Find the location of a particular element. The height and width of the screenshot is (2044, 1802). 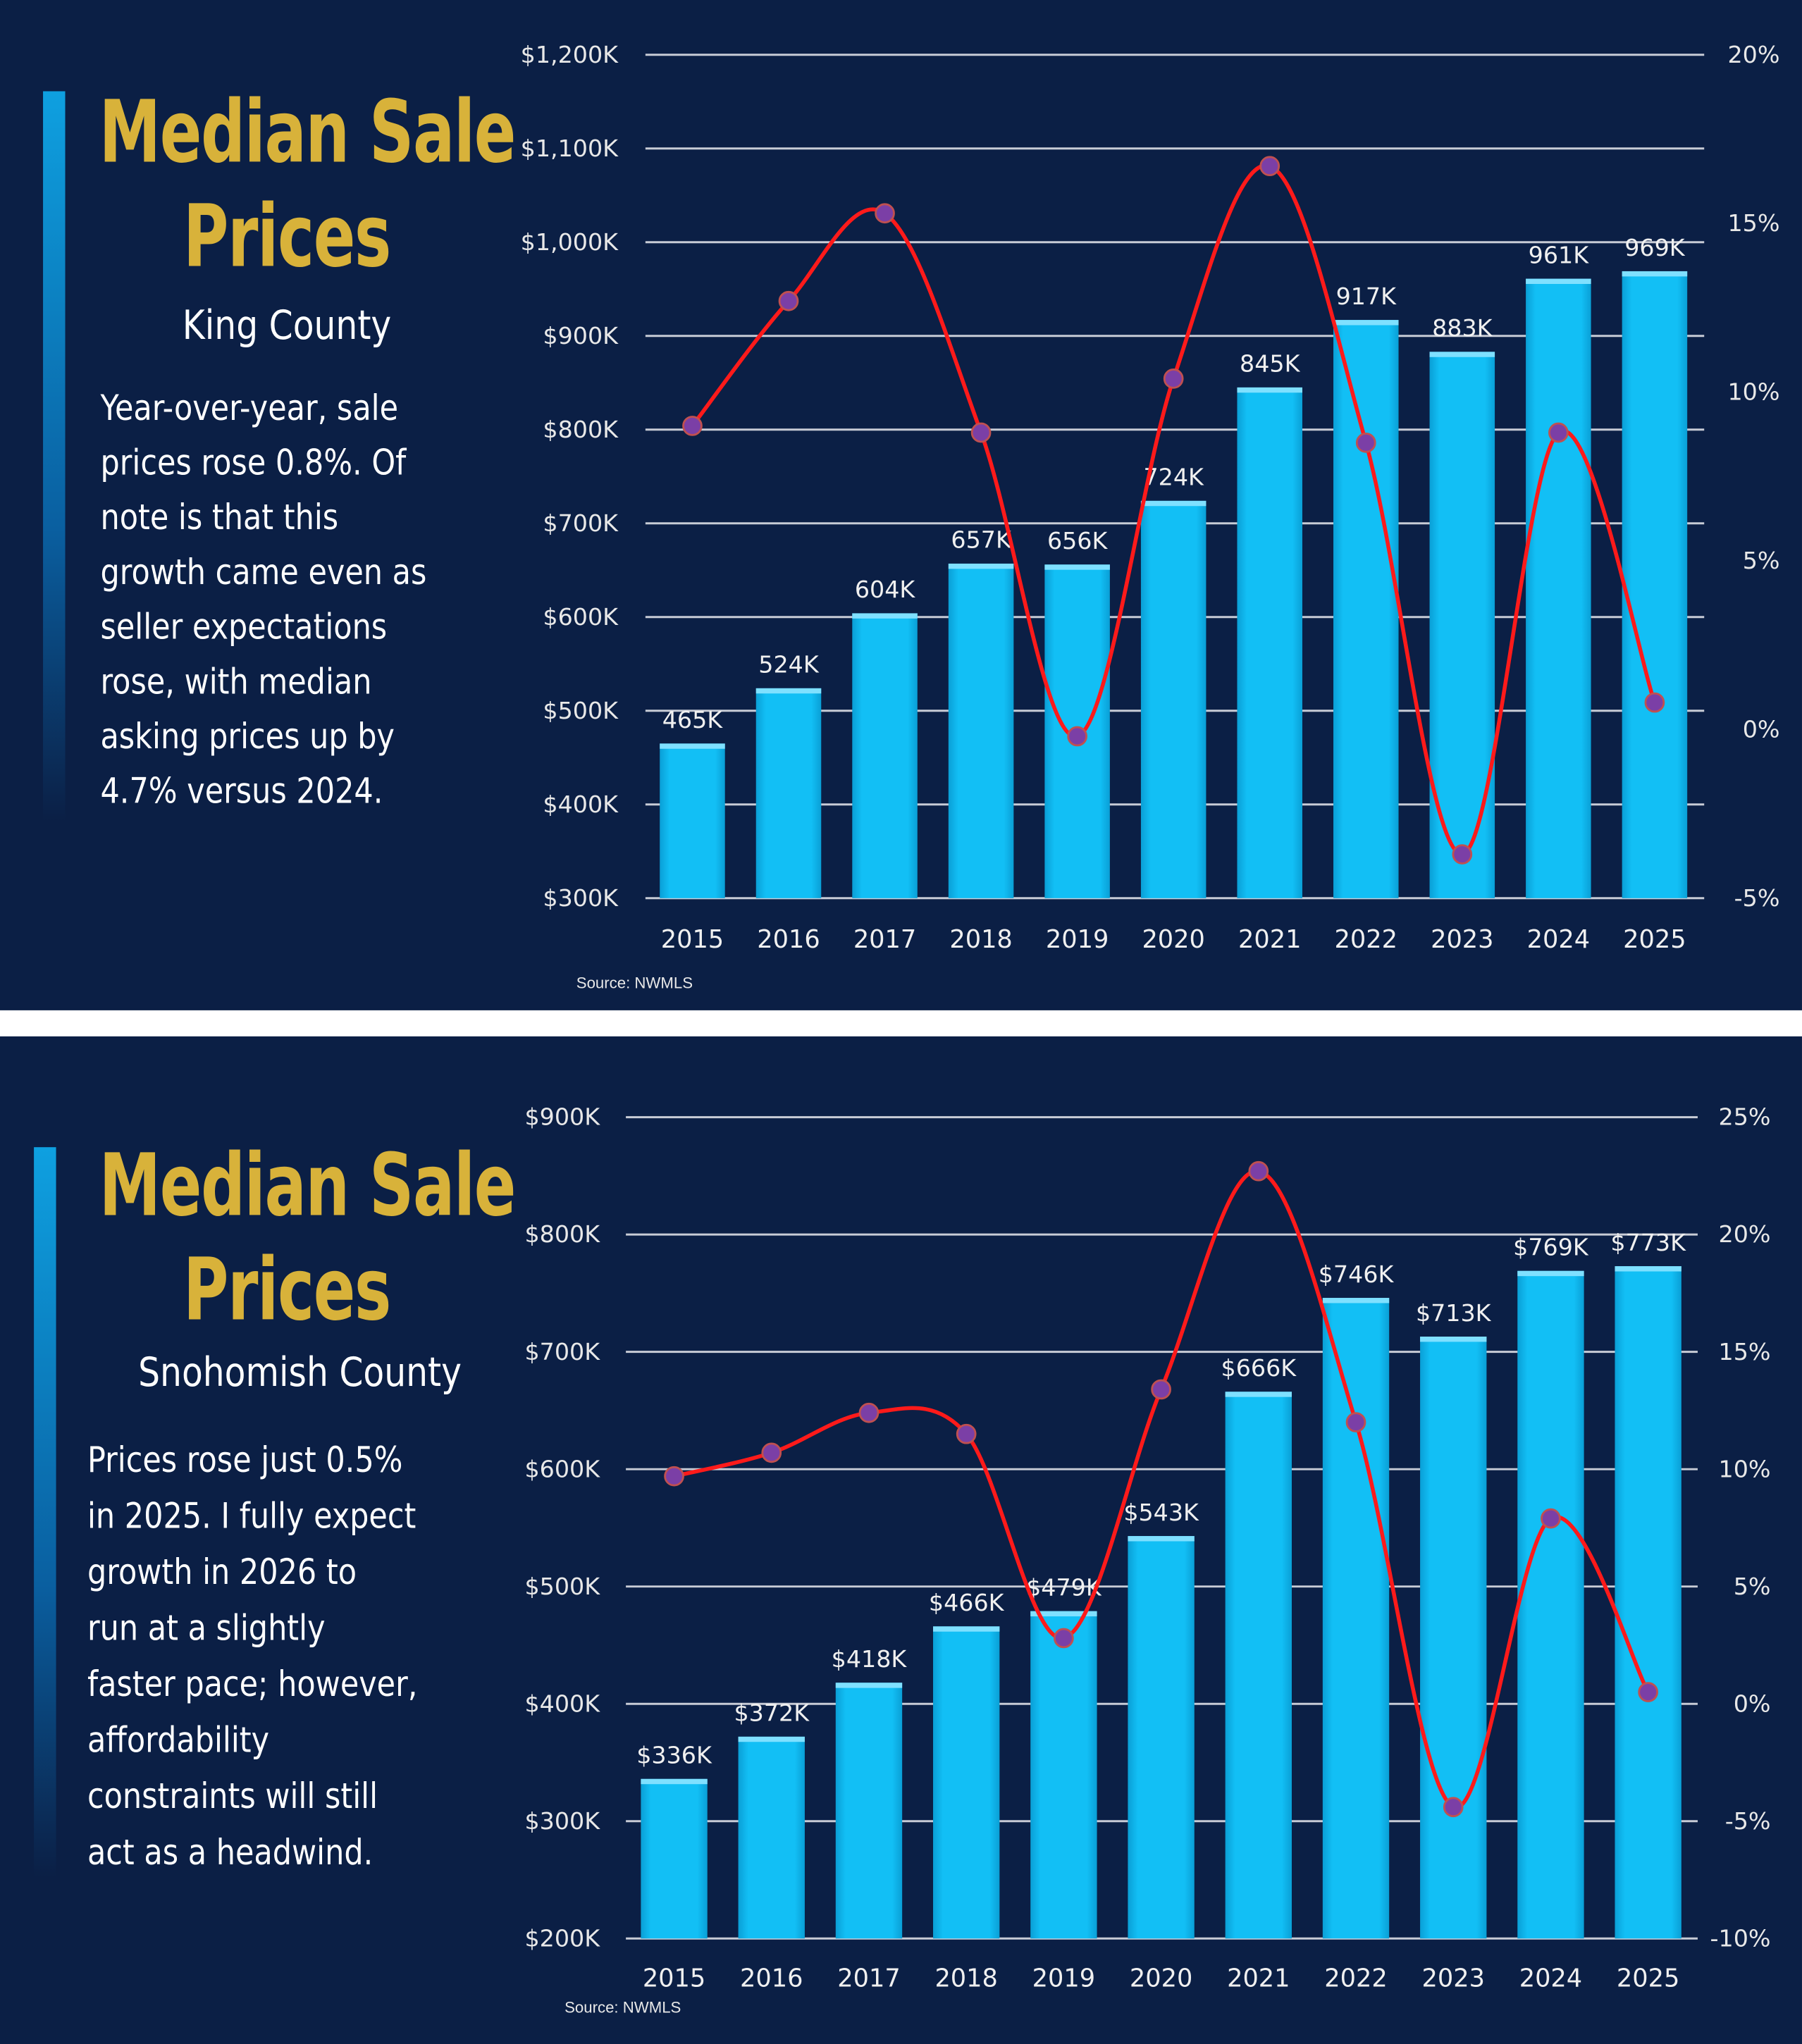

x-axis-tick-label: 2022 is located at coordinates (1366, 940).